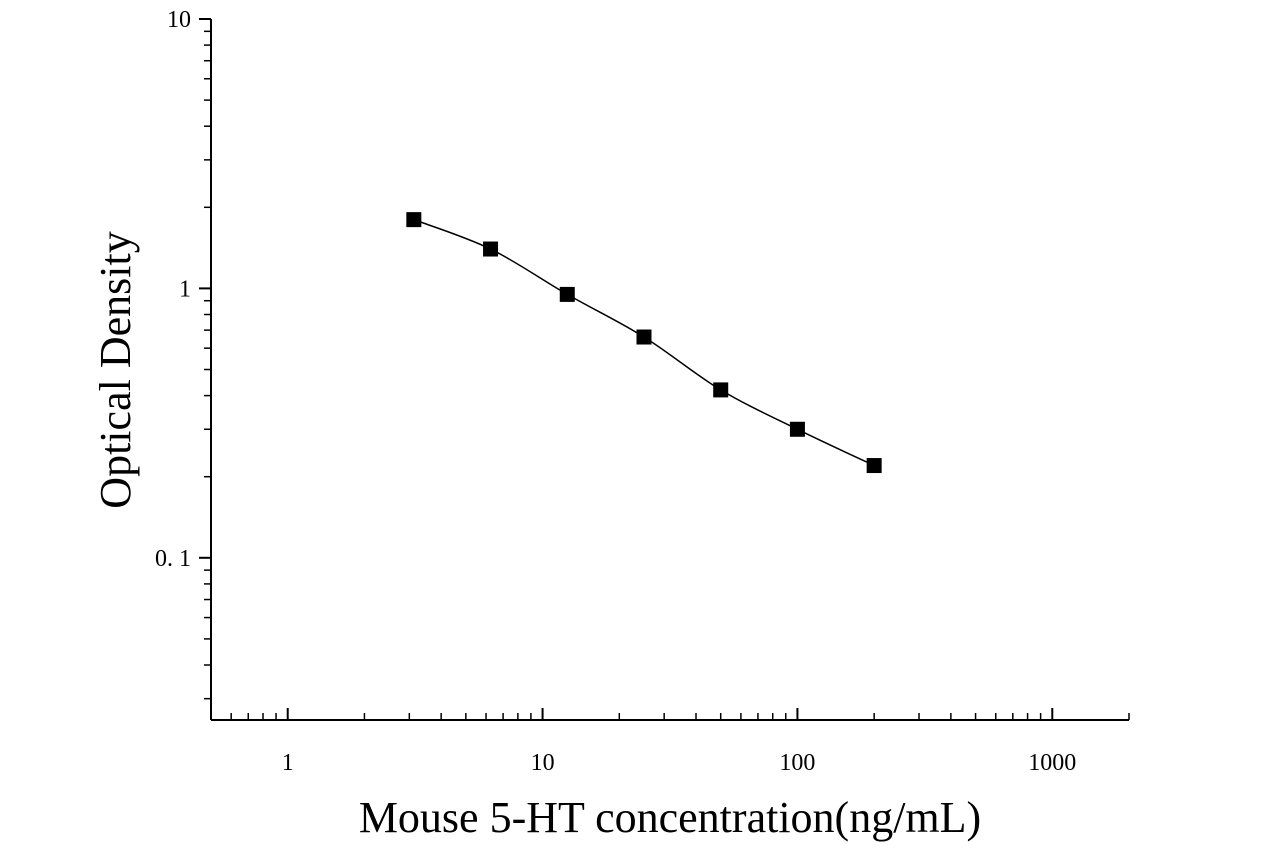  I want to click on x-tick-label: 1, so click(288, 763).